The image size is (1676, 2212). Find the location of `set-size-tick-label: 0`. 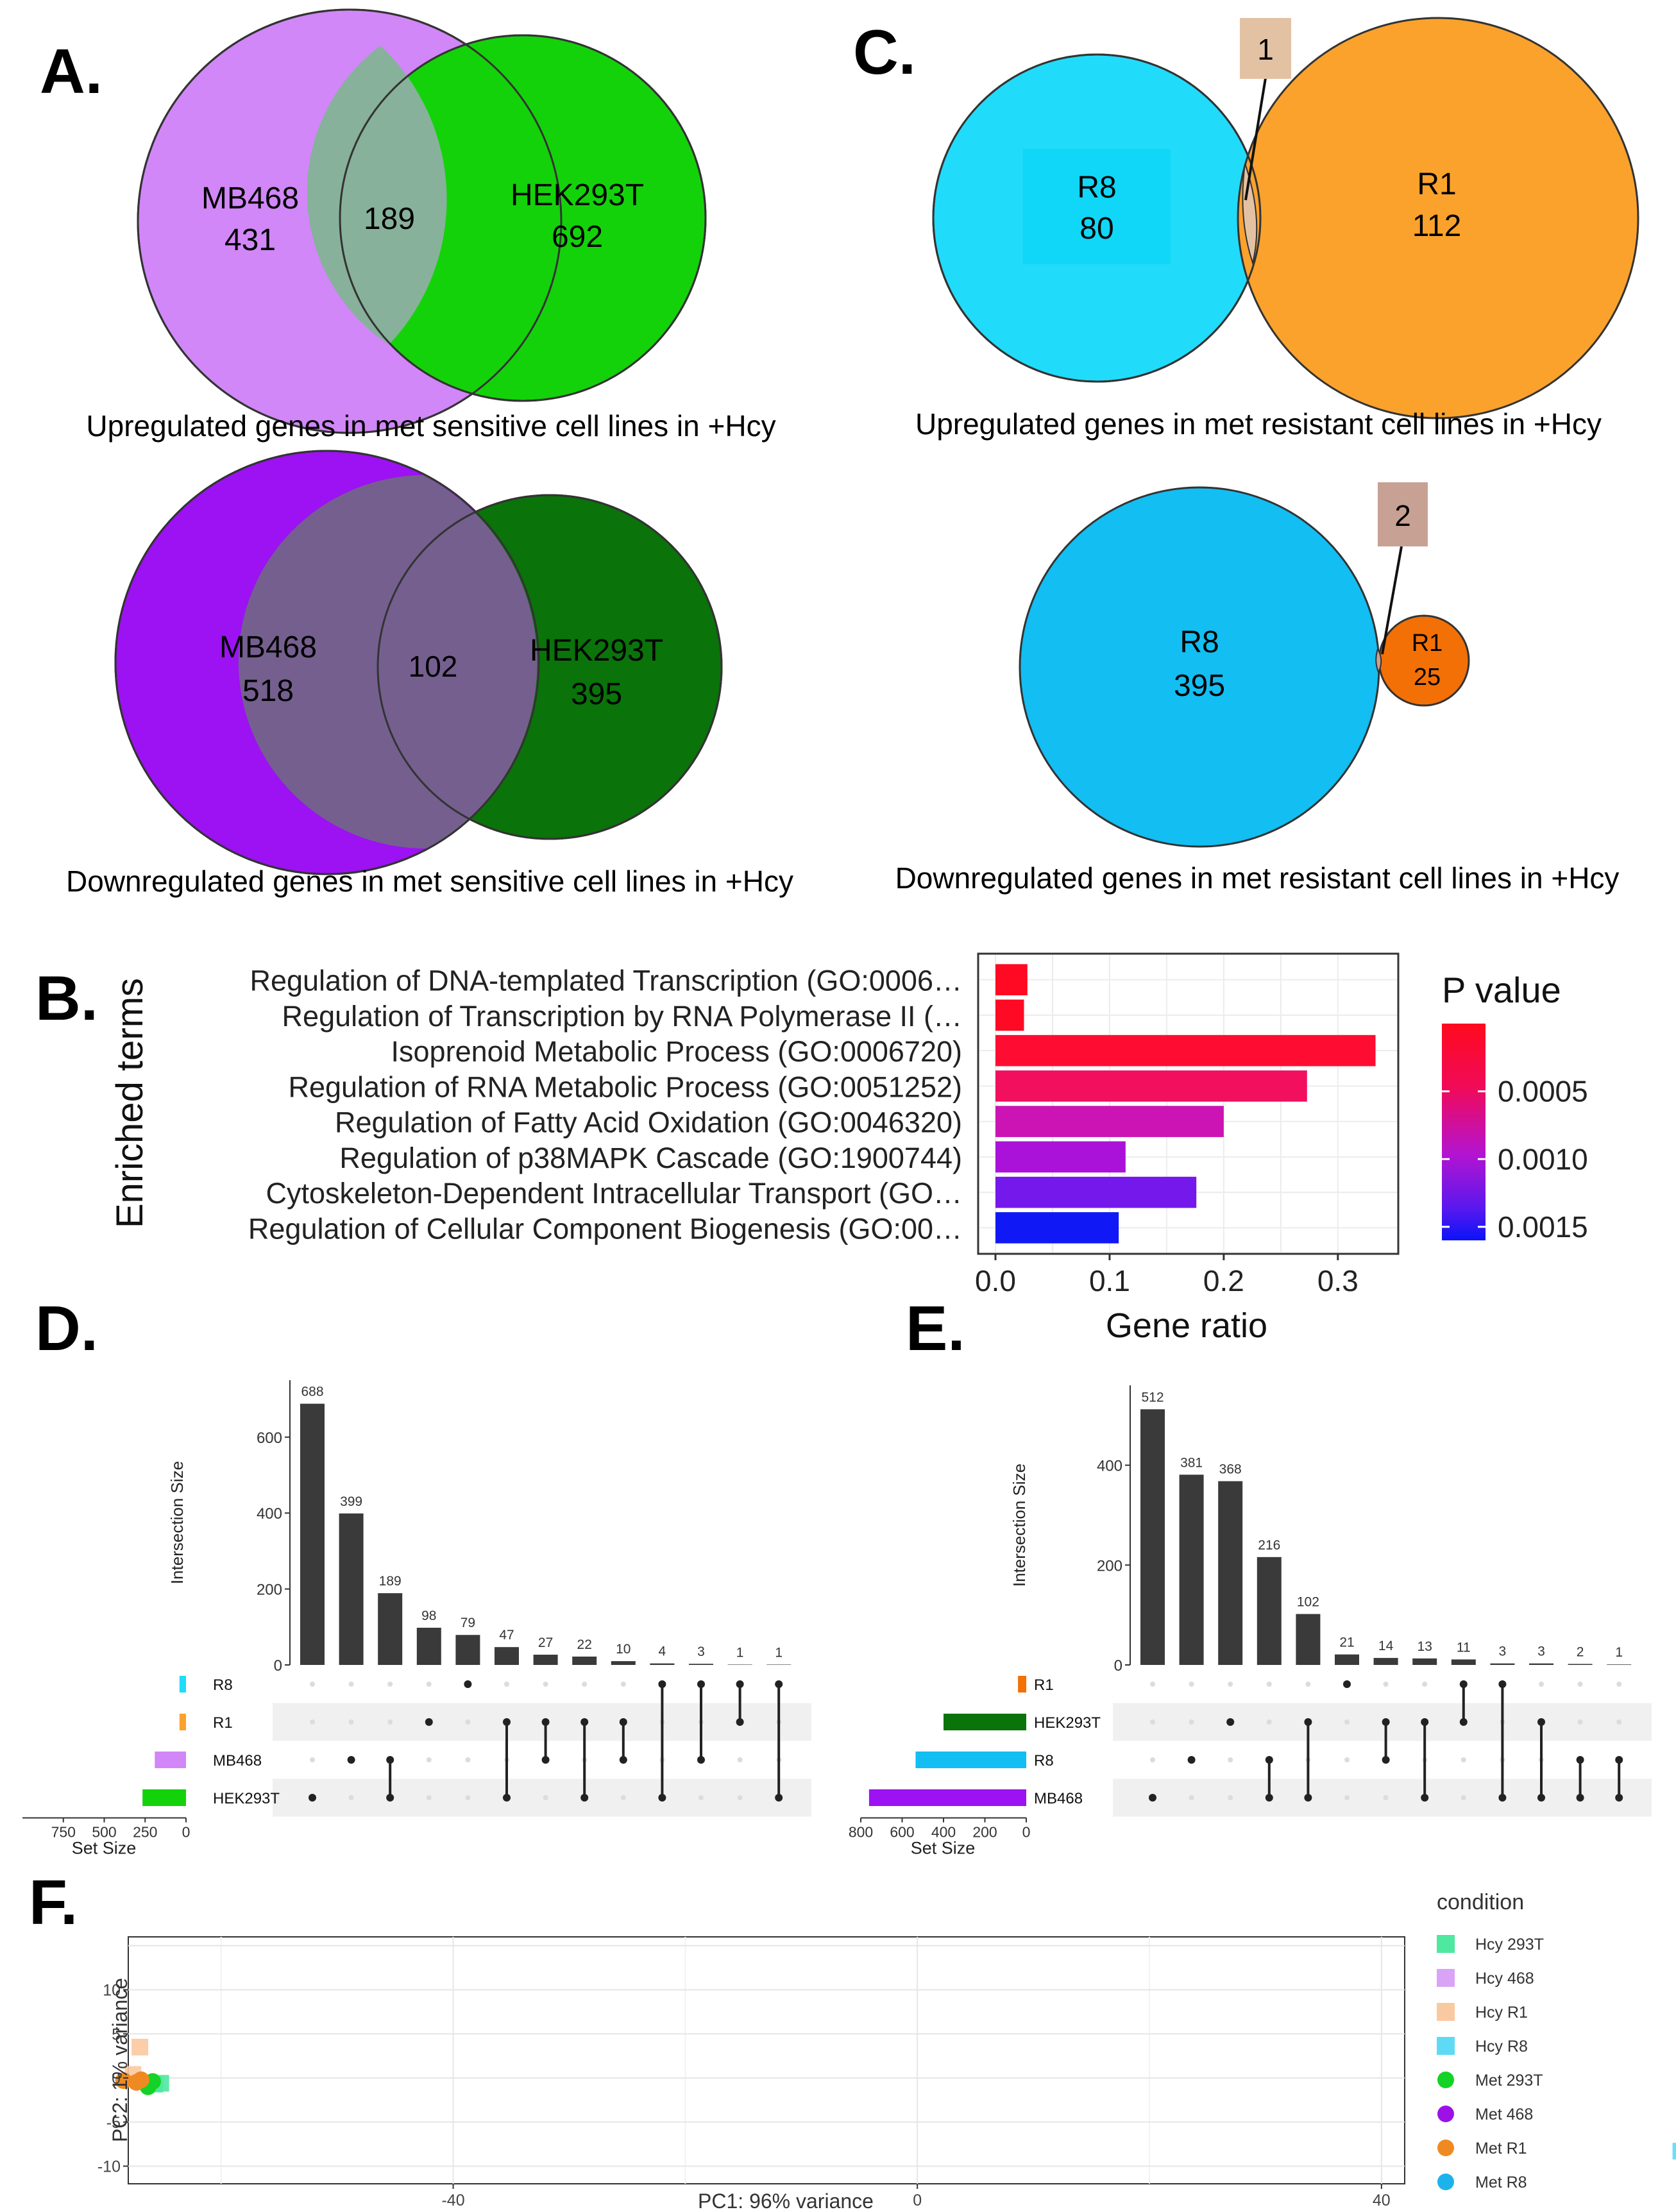

set-size-tick-label: 0 is located at coordinates (186, 1832).